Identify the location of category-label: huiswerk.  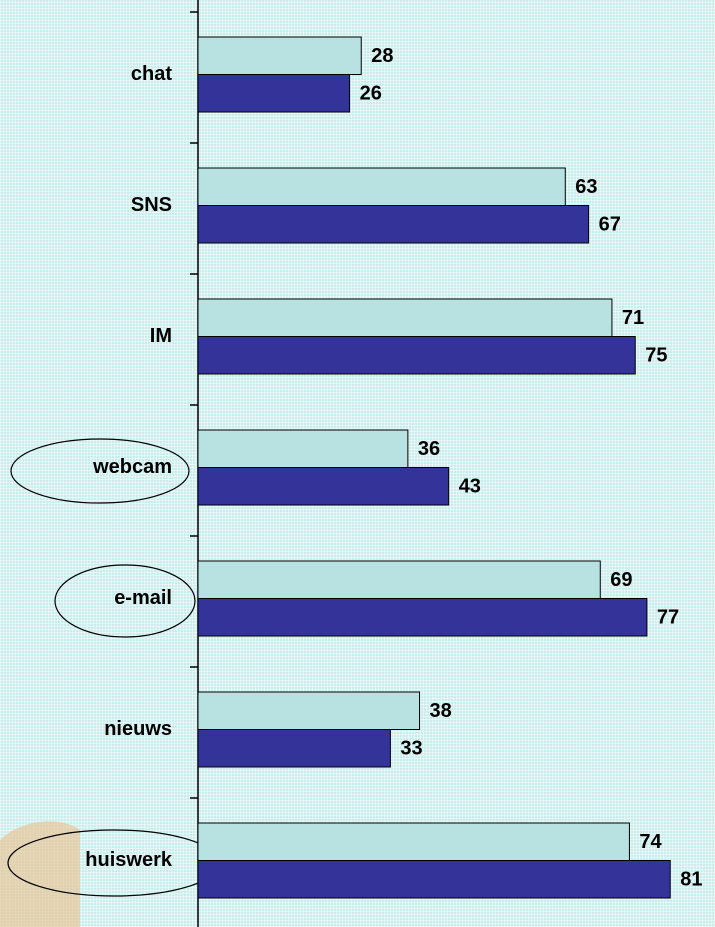
(129, 860).